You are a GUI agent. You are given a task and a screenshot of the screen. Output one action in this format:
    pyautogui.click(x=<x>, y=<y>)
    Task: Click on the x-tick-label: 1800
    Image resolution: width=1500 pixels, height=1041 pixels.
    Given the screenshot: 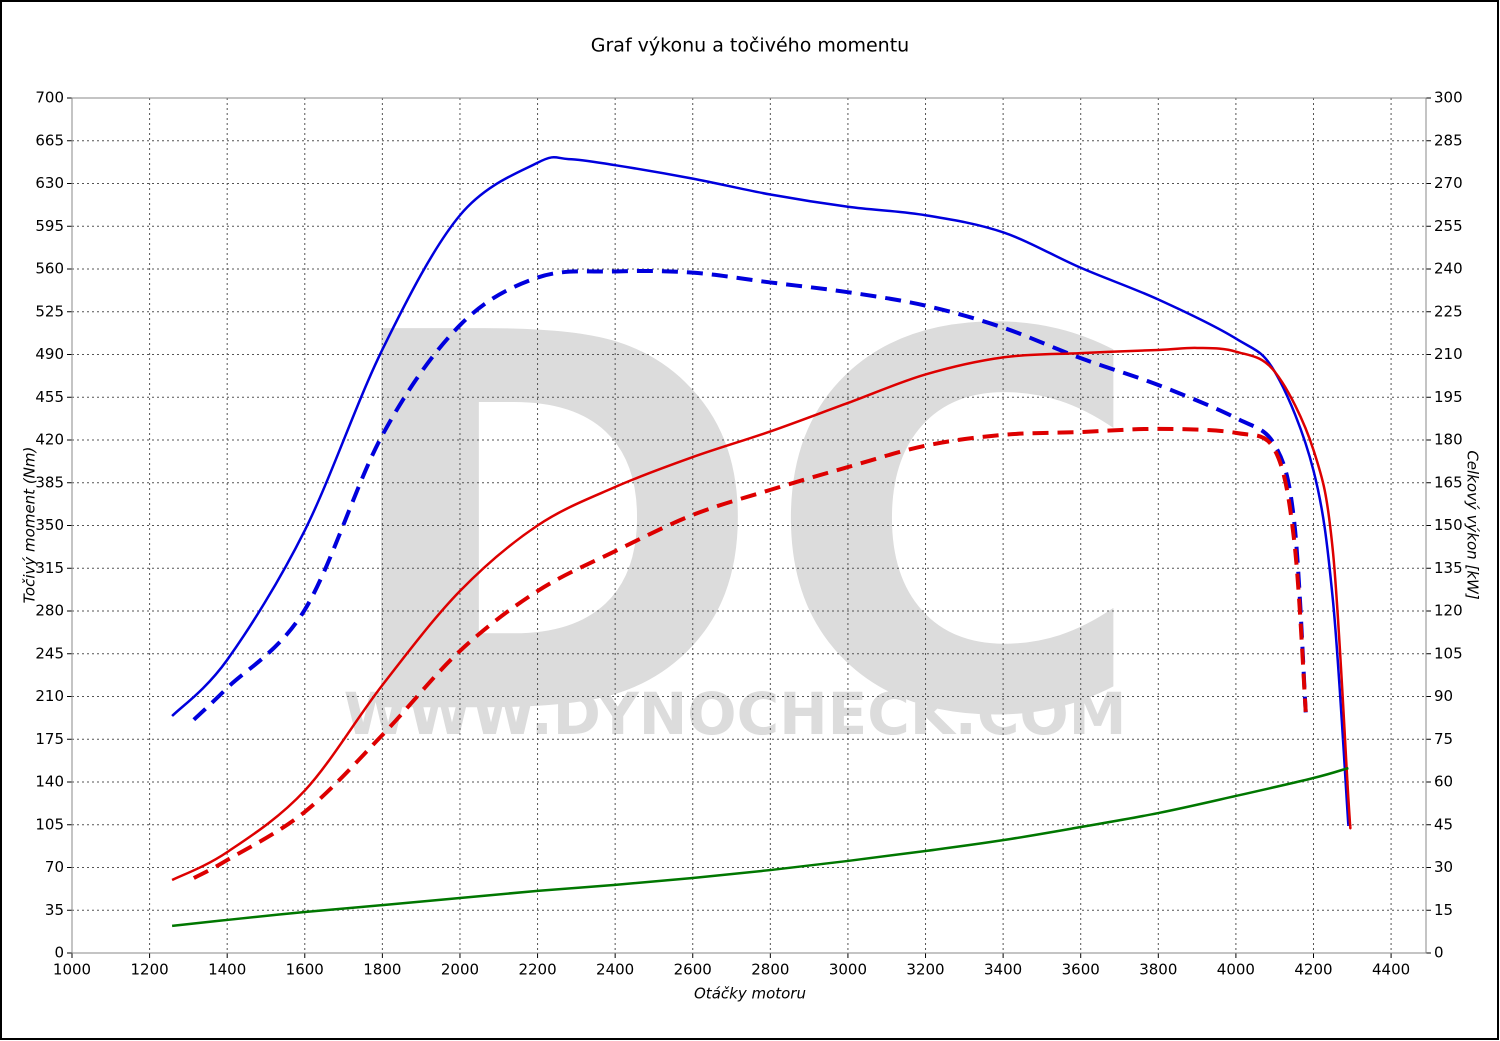 What is the action you would take?
    pyautogui.click(x=382, y=970)
    